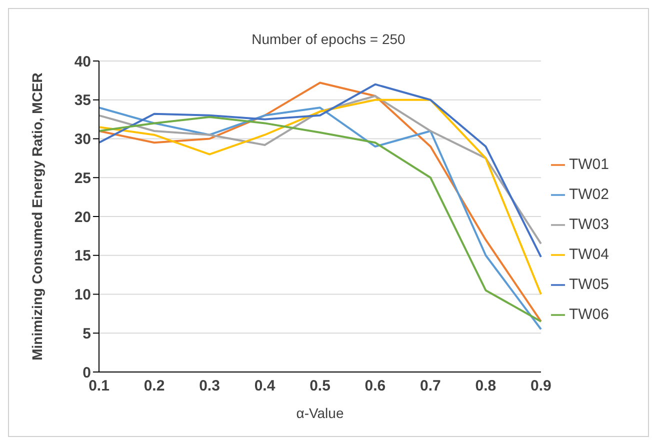  Describe the element at coordinates (86, 373) in the screenshot. I see `y-tick-label: 0` at that location.